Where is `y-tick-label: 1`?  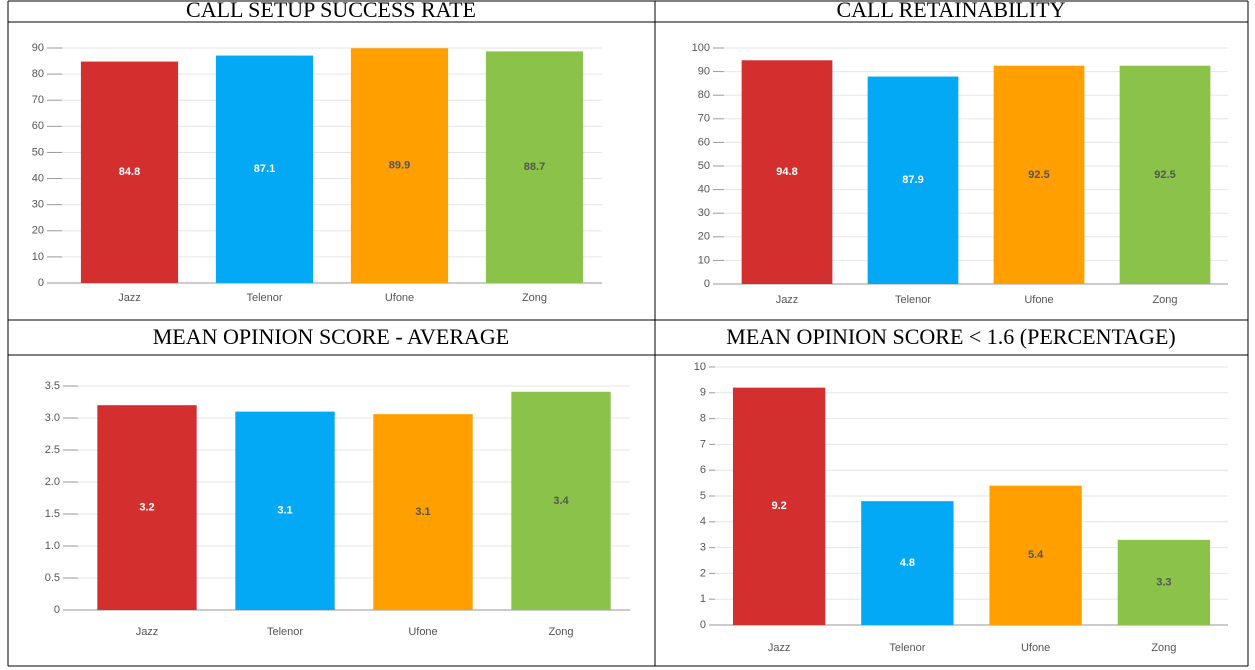
y-tick-label: 1 is located at coordinates (703, 599).